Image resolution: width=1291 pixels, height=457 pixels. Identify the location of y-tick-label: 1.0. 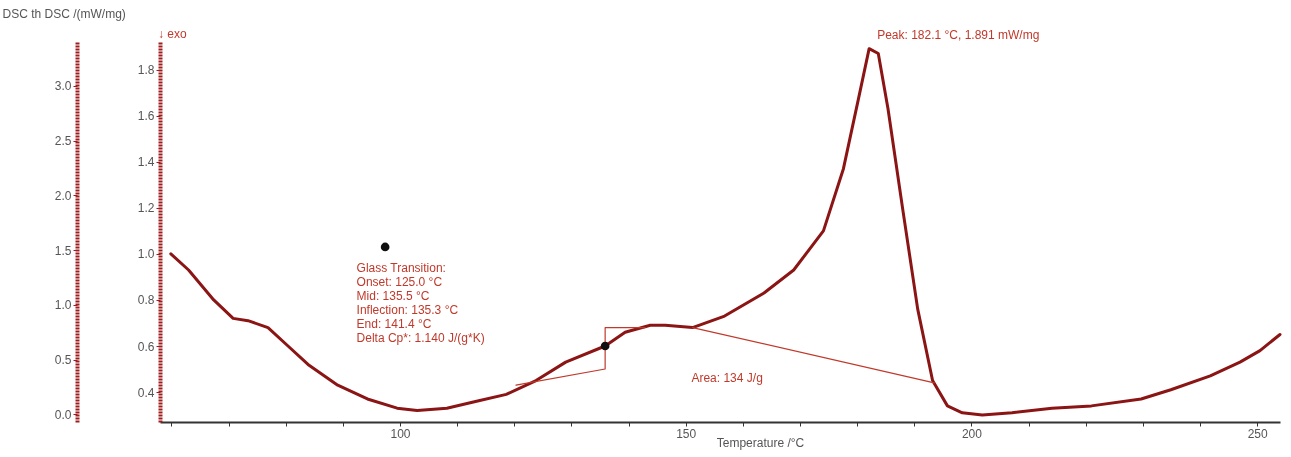
(146, 254).